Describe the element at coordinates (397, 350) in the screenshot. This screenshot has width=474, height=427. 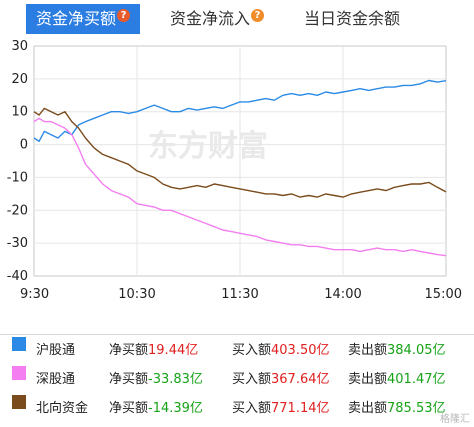
I see `sell-amount-sh: 卖出额384.05亿` at that location.